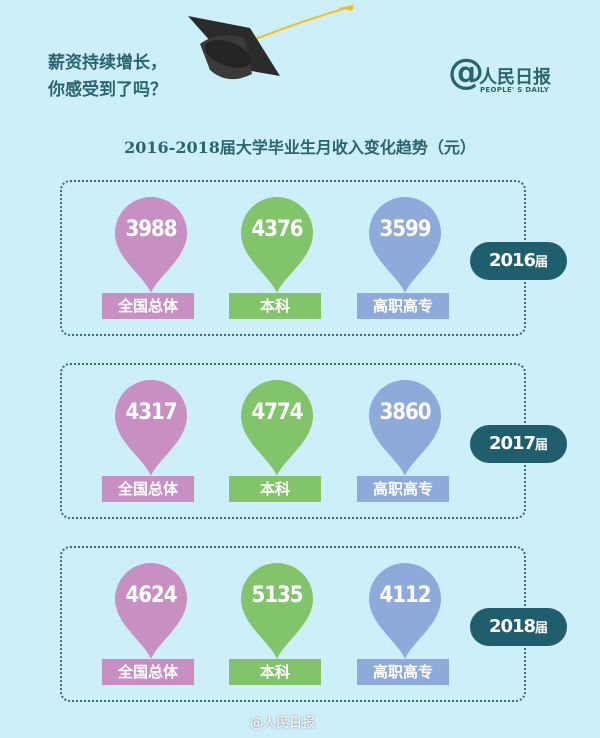 The height and width of the screenshot is (738, 600). Describe the element at coordinates (405, 595) in the screenshot. I see `salary-value: 4112` at that location.